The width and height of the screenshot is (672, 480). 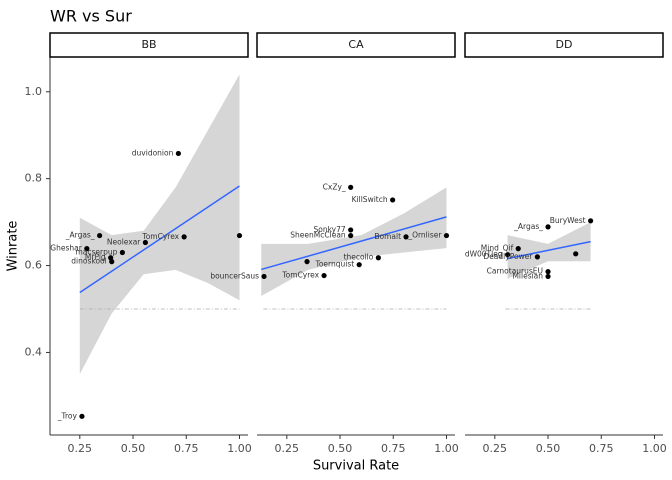 I want to click on strip-label: CA, so click(x=356, y=44).